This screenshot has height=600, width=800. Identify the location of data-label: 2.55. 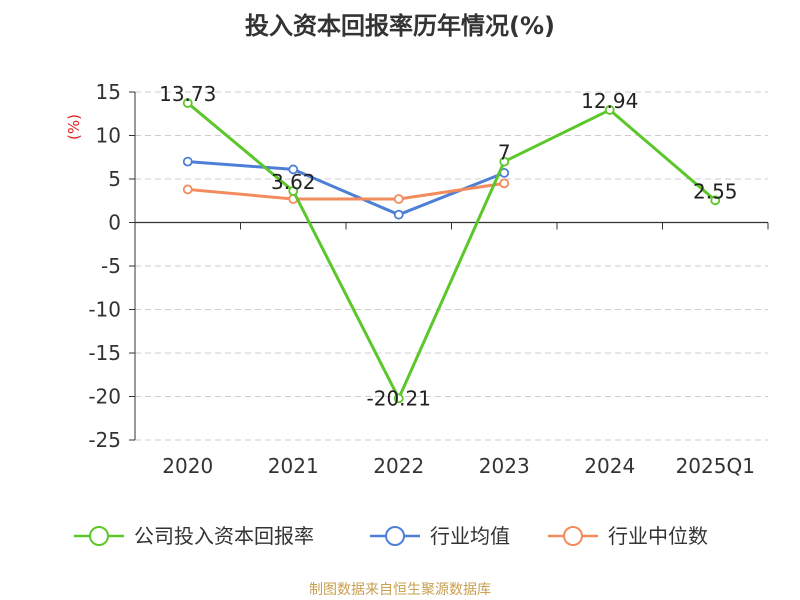
(715, 191).